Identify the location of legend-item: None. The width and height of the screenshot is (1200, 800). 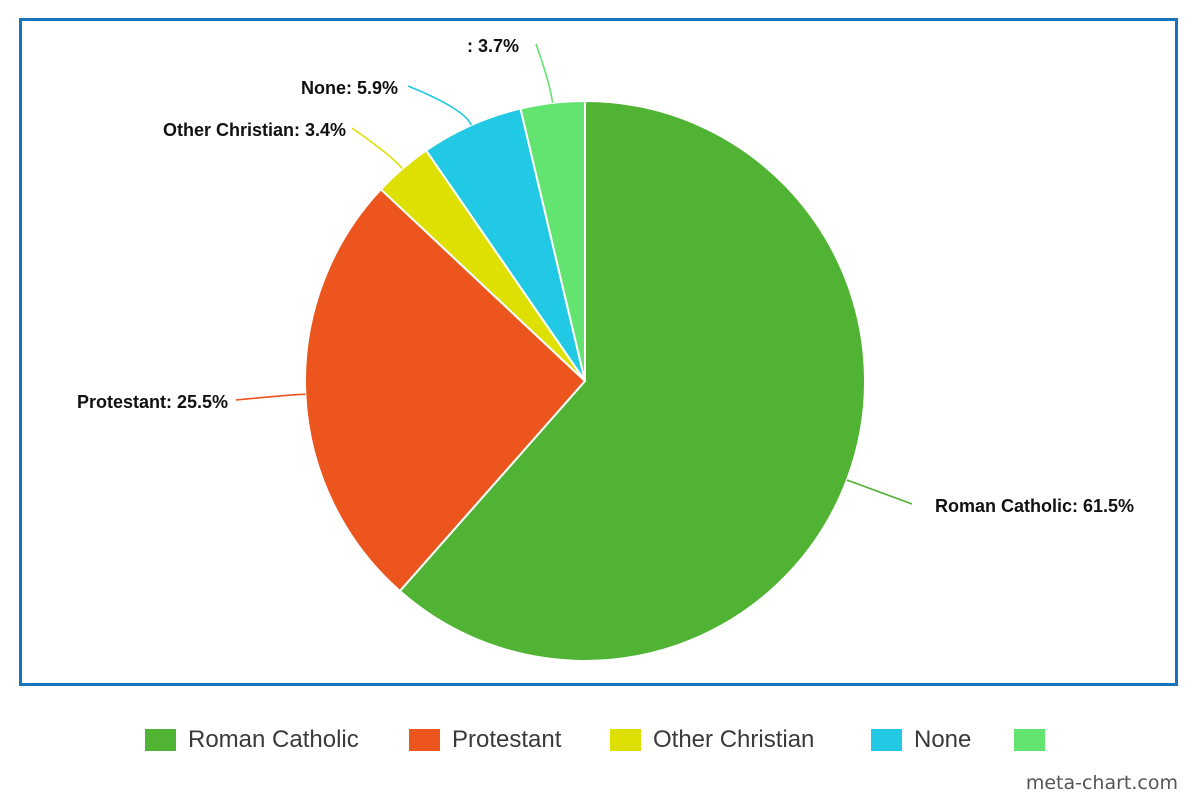
(921, 740).